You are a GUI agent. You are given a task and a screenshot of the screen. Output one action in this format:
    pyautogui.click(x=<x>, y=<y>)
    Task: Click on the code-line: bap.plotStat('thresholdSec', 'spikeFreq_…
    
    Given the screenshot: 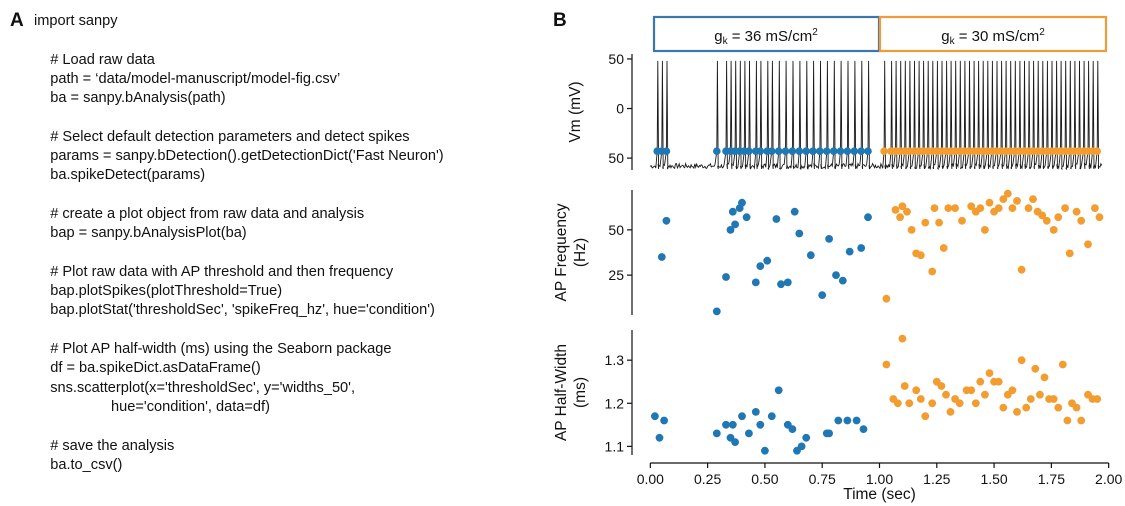 What is the action you would take?
    pyautogui.click(x=234, y=310)
    